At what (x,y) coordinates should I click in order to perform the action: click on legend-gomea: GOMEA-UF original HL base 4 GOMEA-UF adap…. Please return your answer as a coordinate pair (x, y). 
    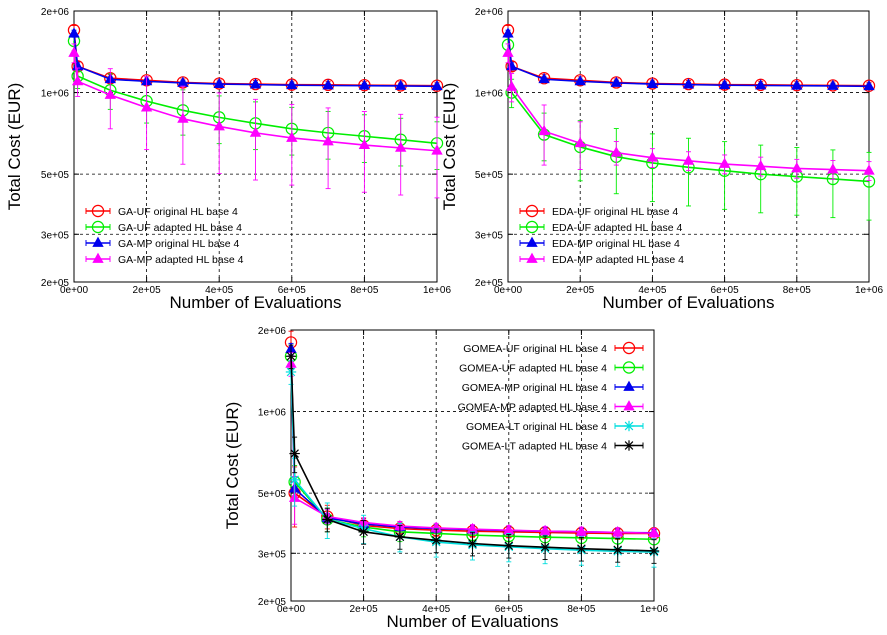
    Looking at the image, I should click on (551, 397).